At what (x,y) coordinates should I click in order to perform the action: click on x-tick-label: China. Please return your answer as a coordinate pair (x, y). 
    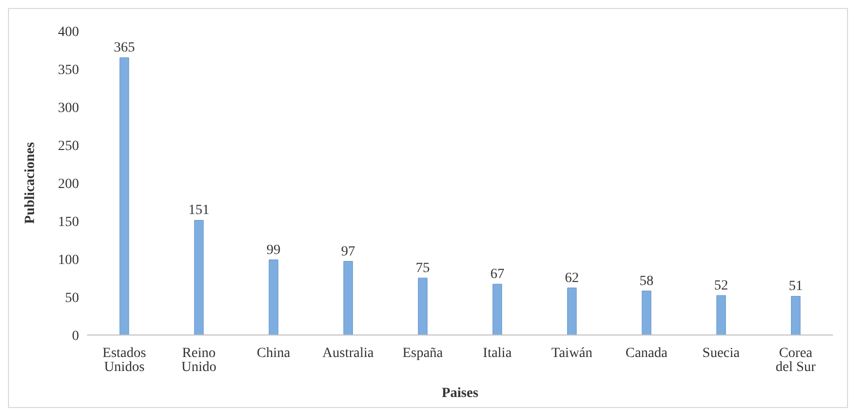
    Looking at the image, I should click on (273, 353).